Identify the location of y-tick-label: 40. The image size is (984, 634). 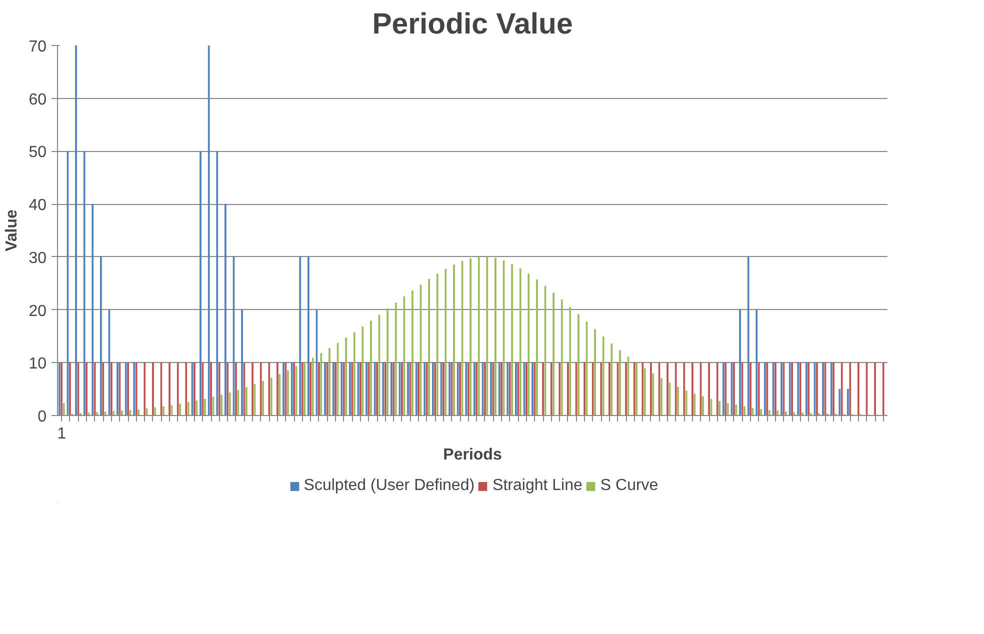
(37, 205).